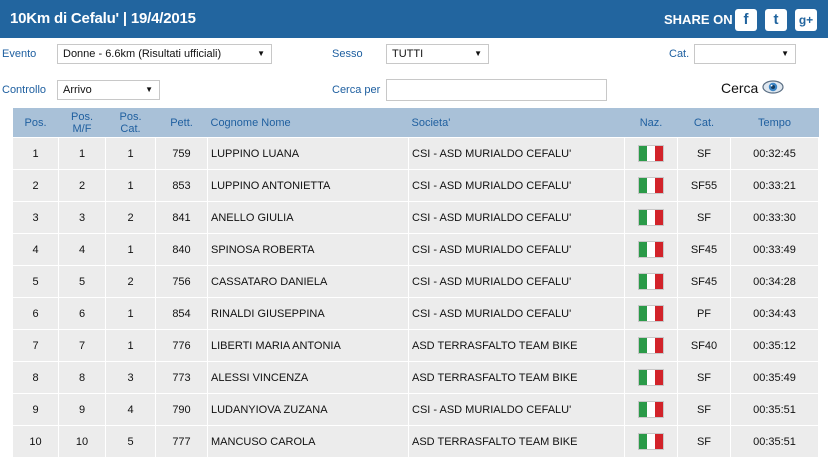 This screenshot has height=469, width=828. What do you see at coordinates (704, 313) in the screenshot?
I see `cell-cat: PF` at bounding box center [704, 313].